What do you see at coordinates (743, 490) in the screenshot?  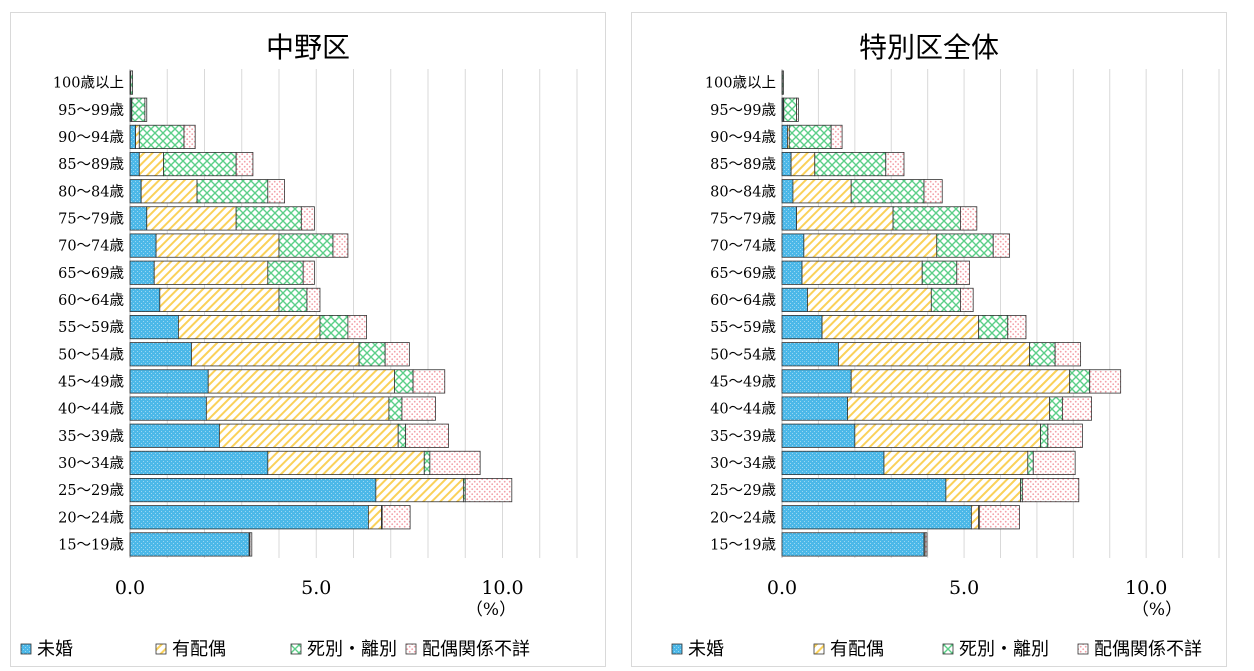 I see `category-label: 25～29歳` at bounding box center [743, 490].